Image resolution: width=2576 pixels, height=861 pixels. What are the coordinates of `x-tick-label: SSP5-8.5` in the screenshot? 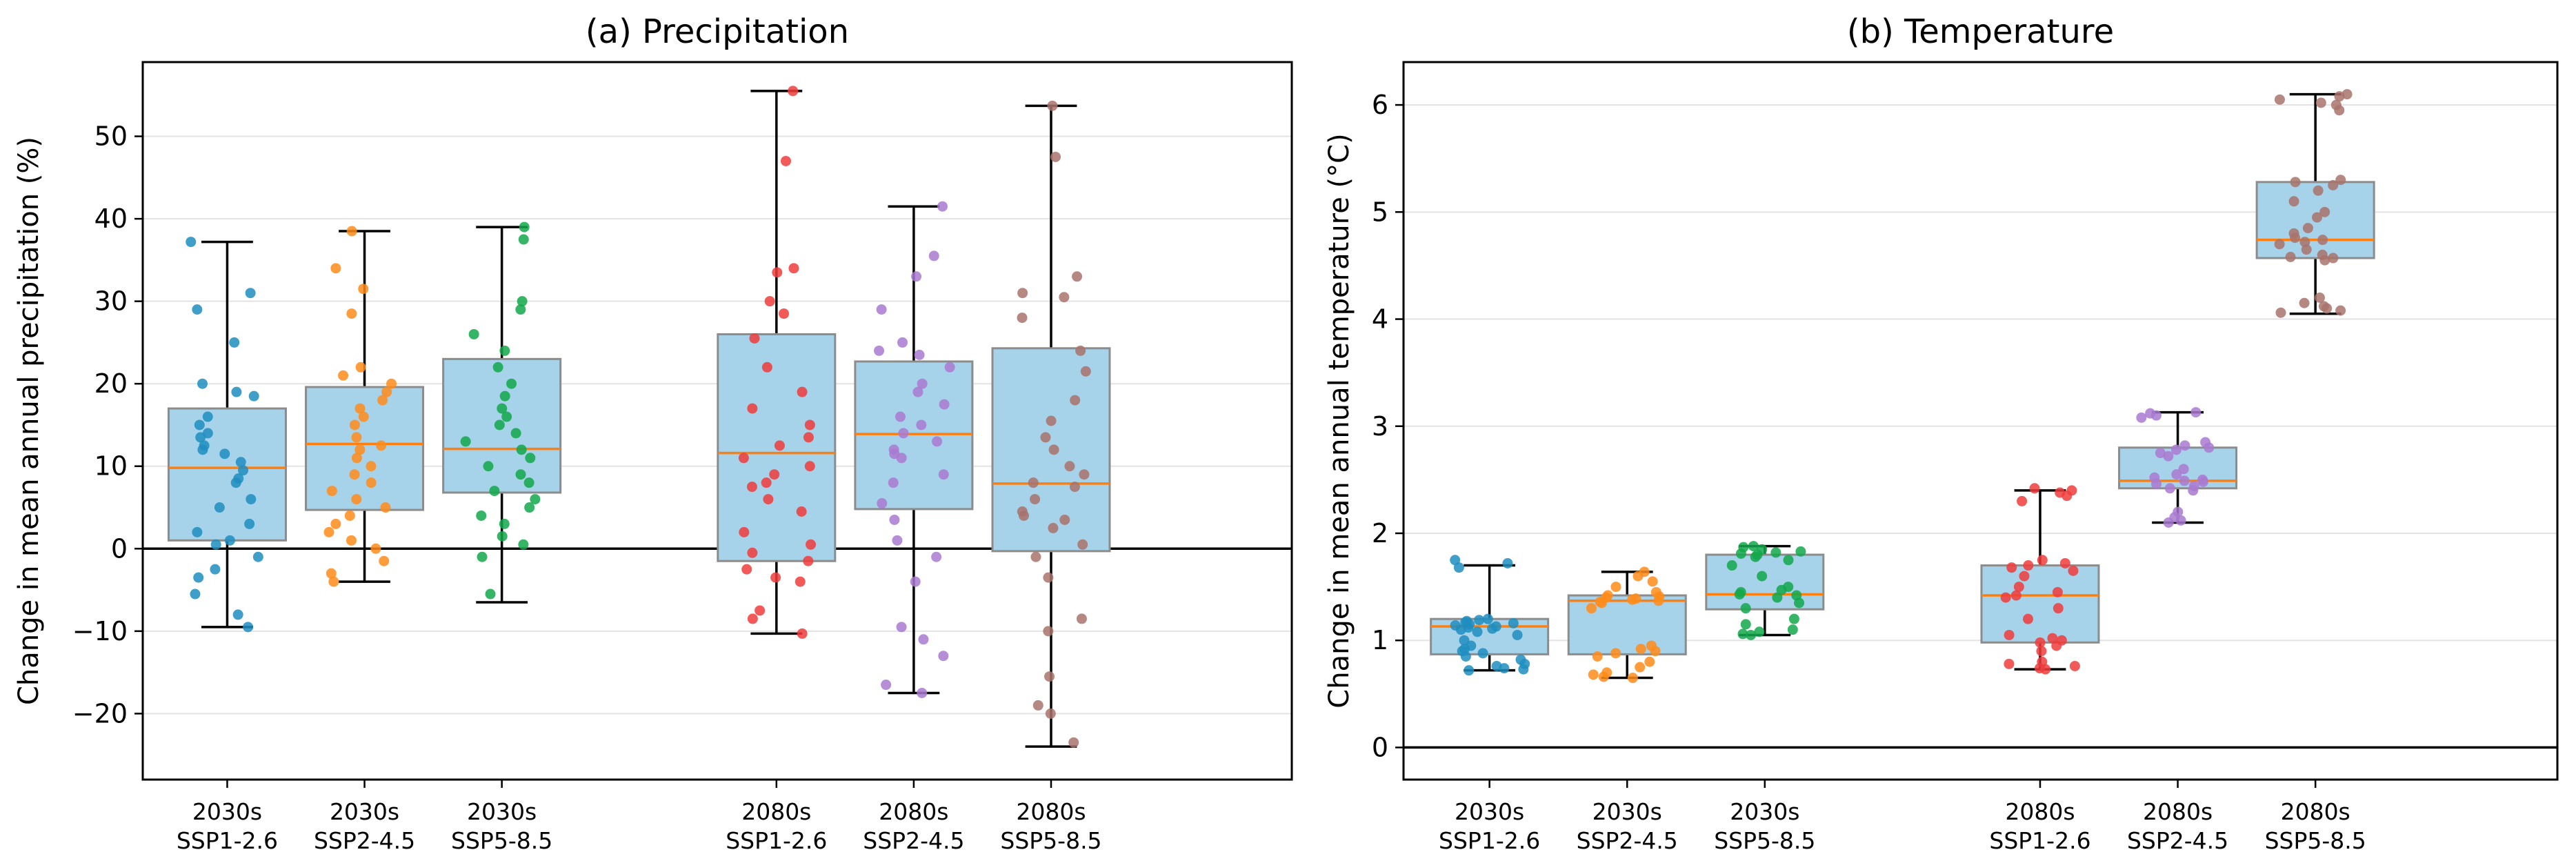 It's located at (1050, 841).